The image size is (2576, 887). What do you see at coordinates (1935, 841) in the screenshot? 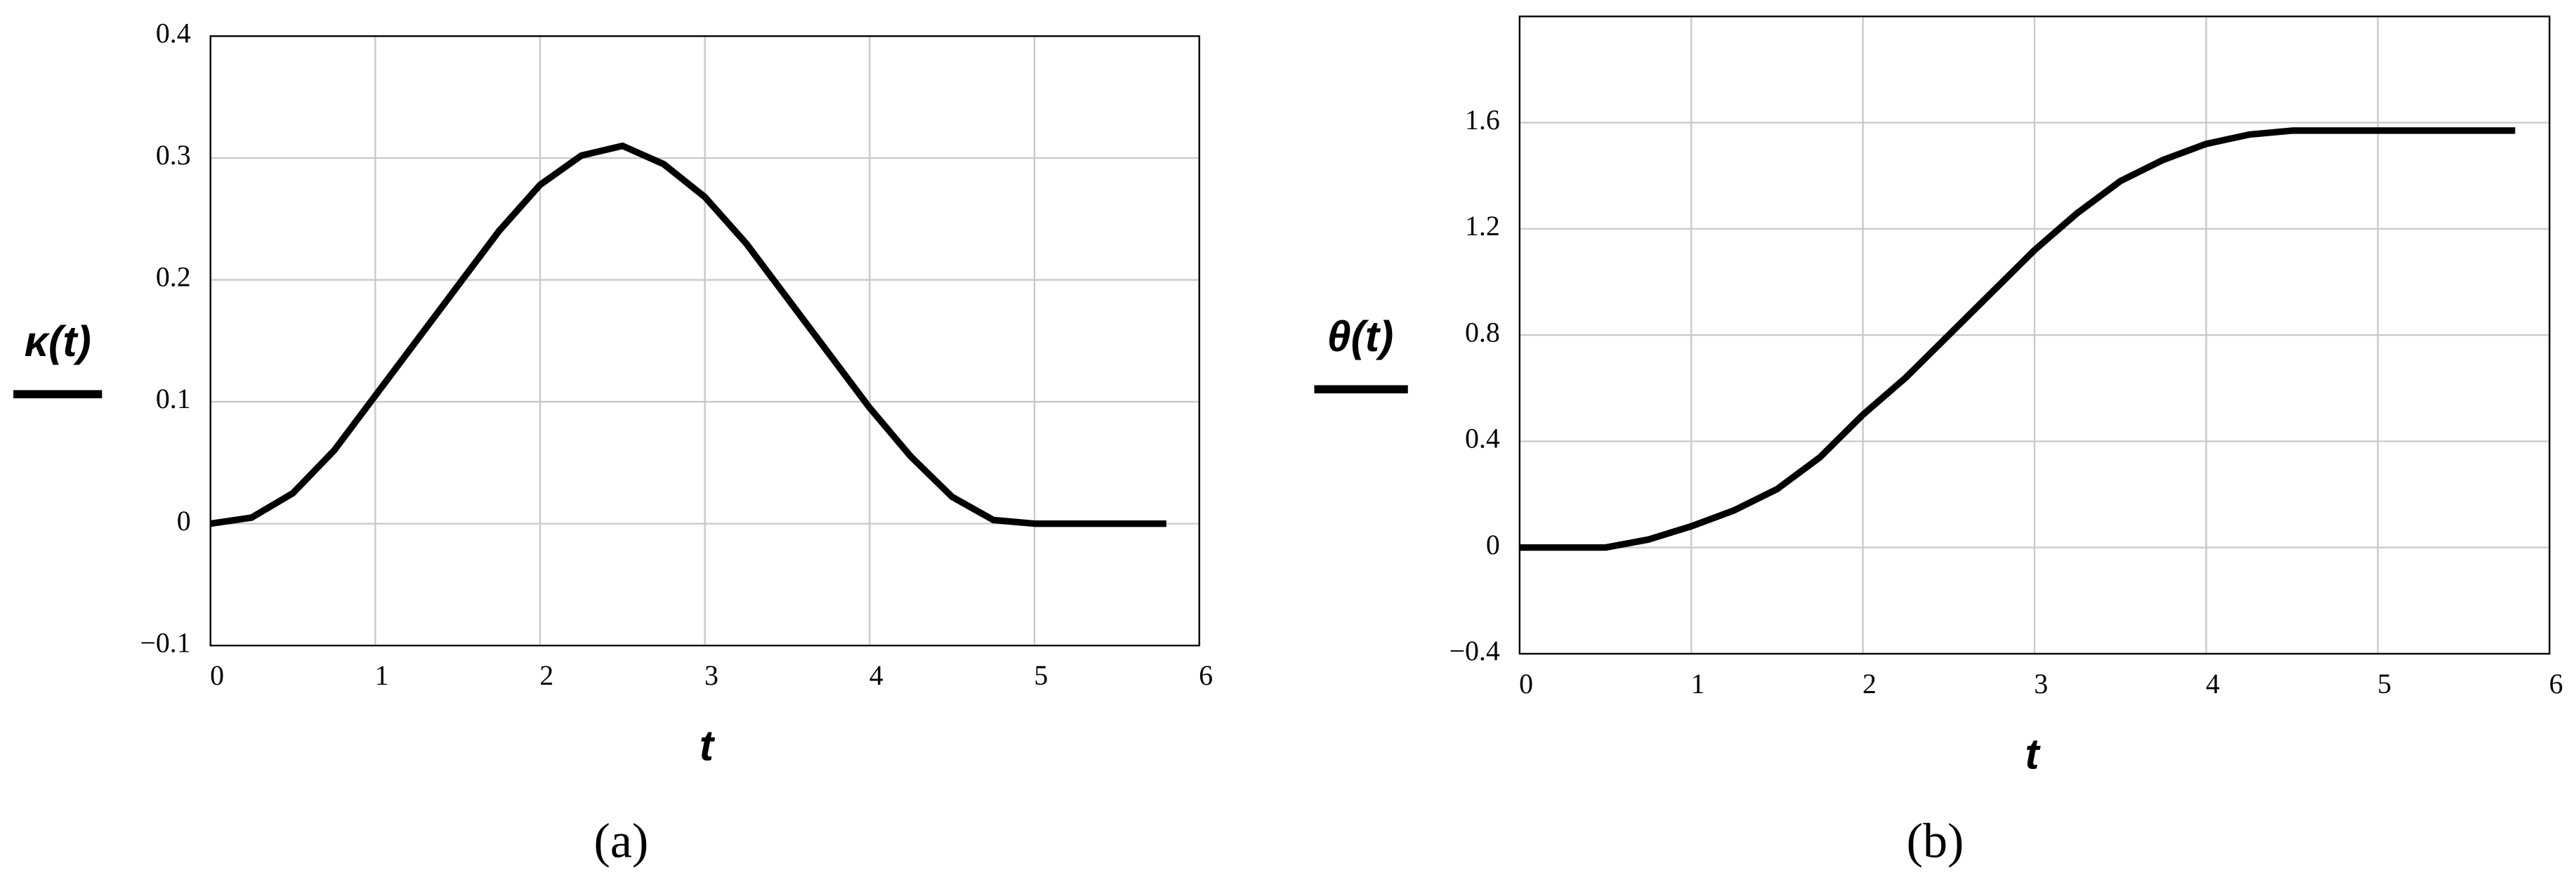
I see `panel-caption: (b)` at bounding box center [1935, 841].